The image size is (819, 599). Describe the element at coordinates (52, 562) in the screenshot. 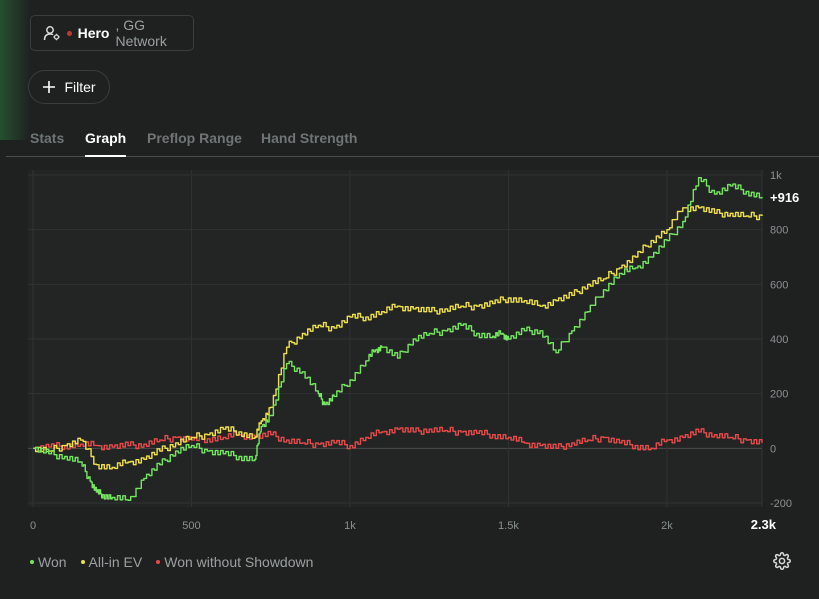

I see `legend-label-won: Won` at that location.